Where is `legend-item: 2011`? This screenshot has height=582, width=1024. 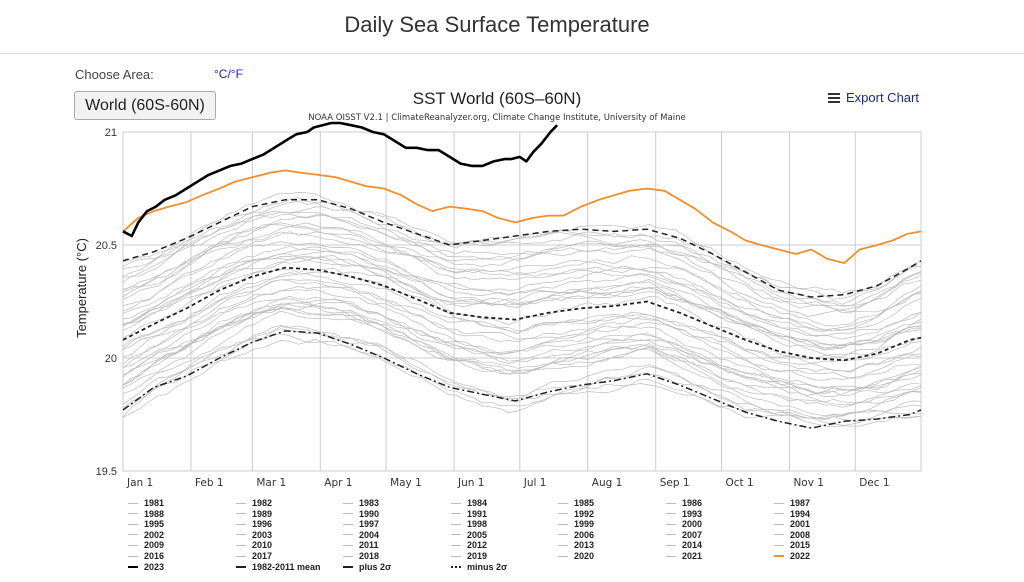
legend-item: 2011 is located at coordinates (361, 545).